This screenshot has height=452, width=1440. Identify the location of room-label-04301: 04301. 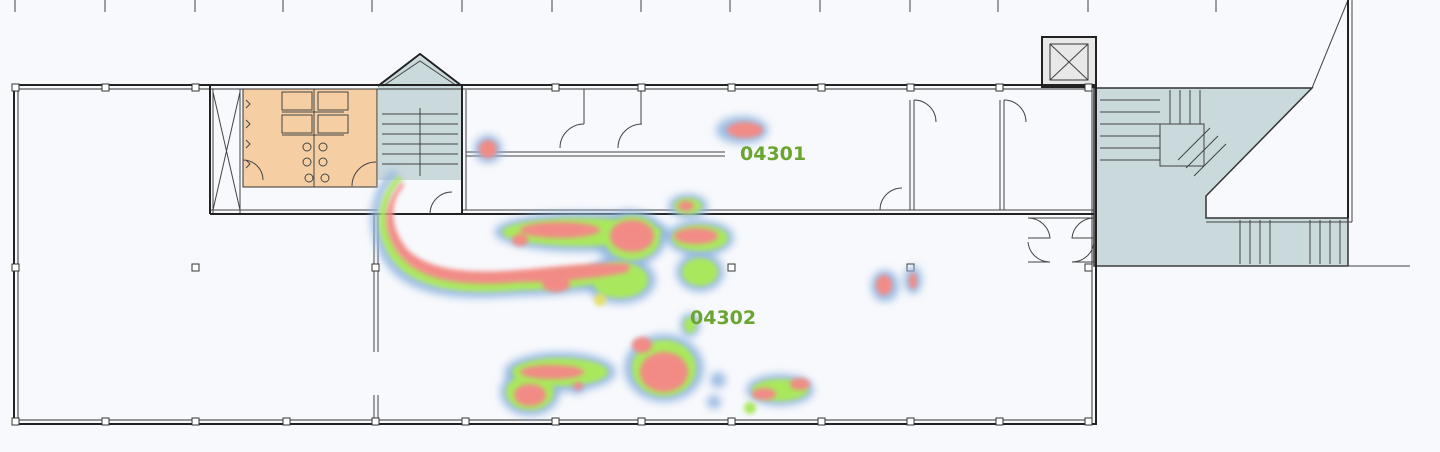
(773, 154).